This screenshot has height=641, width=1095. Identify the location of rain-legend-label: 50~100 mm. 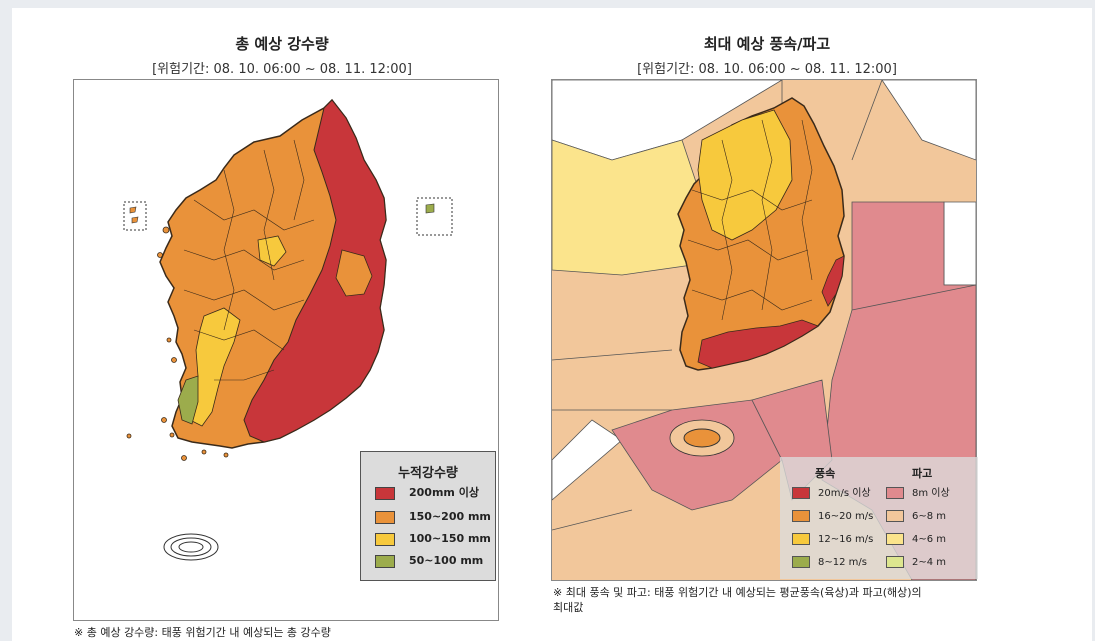
(446, 560).